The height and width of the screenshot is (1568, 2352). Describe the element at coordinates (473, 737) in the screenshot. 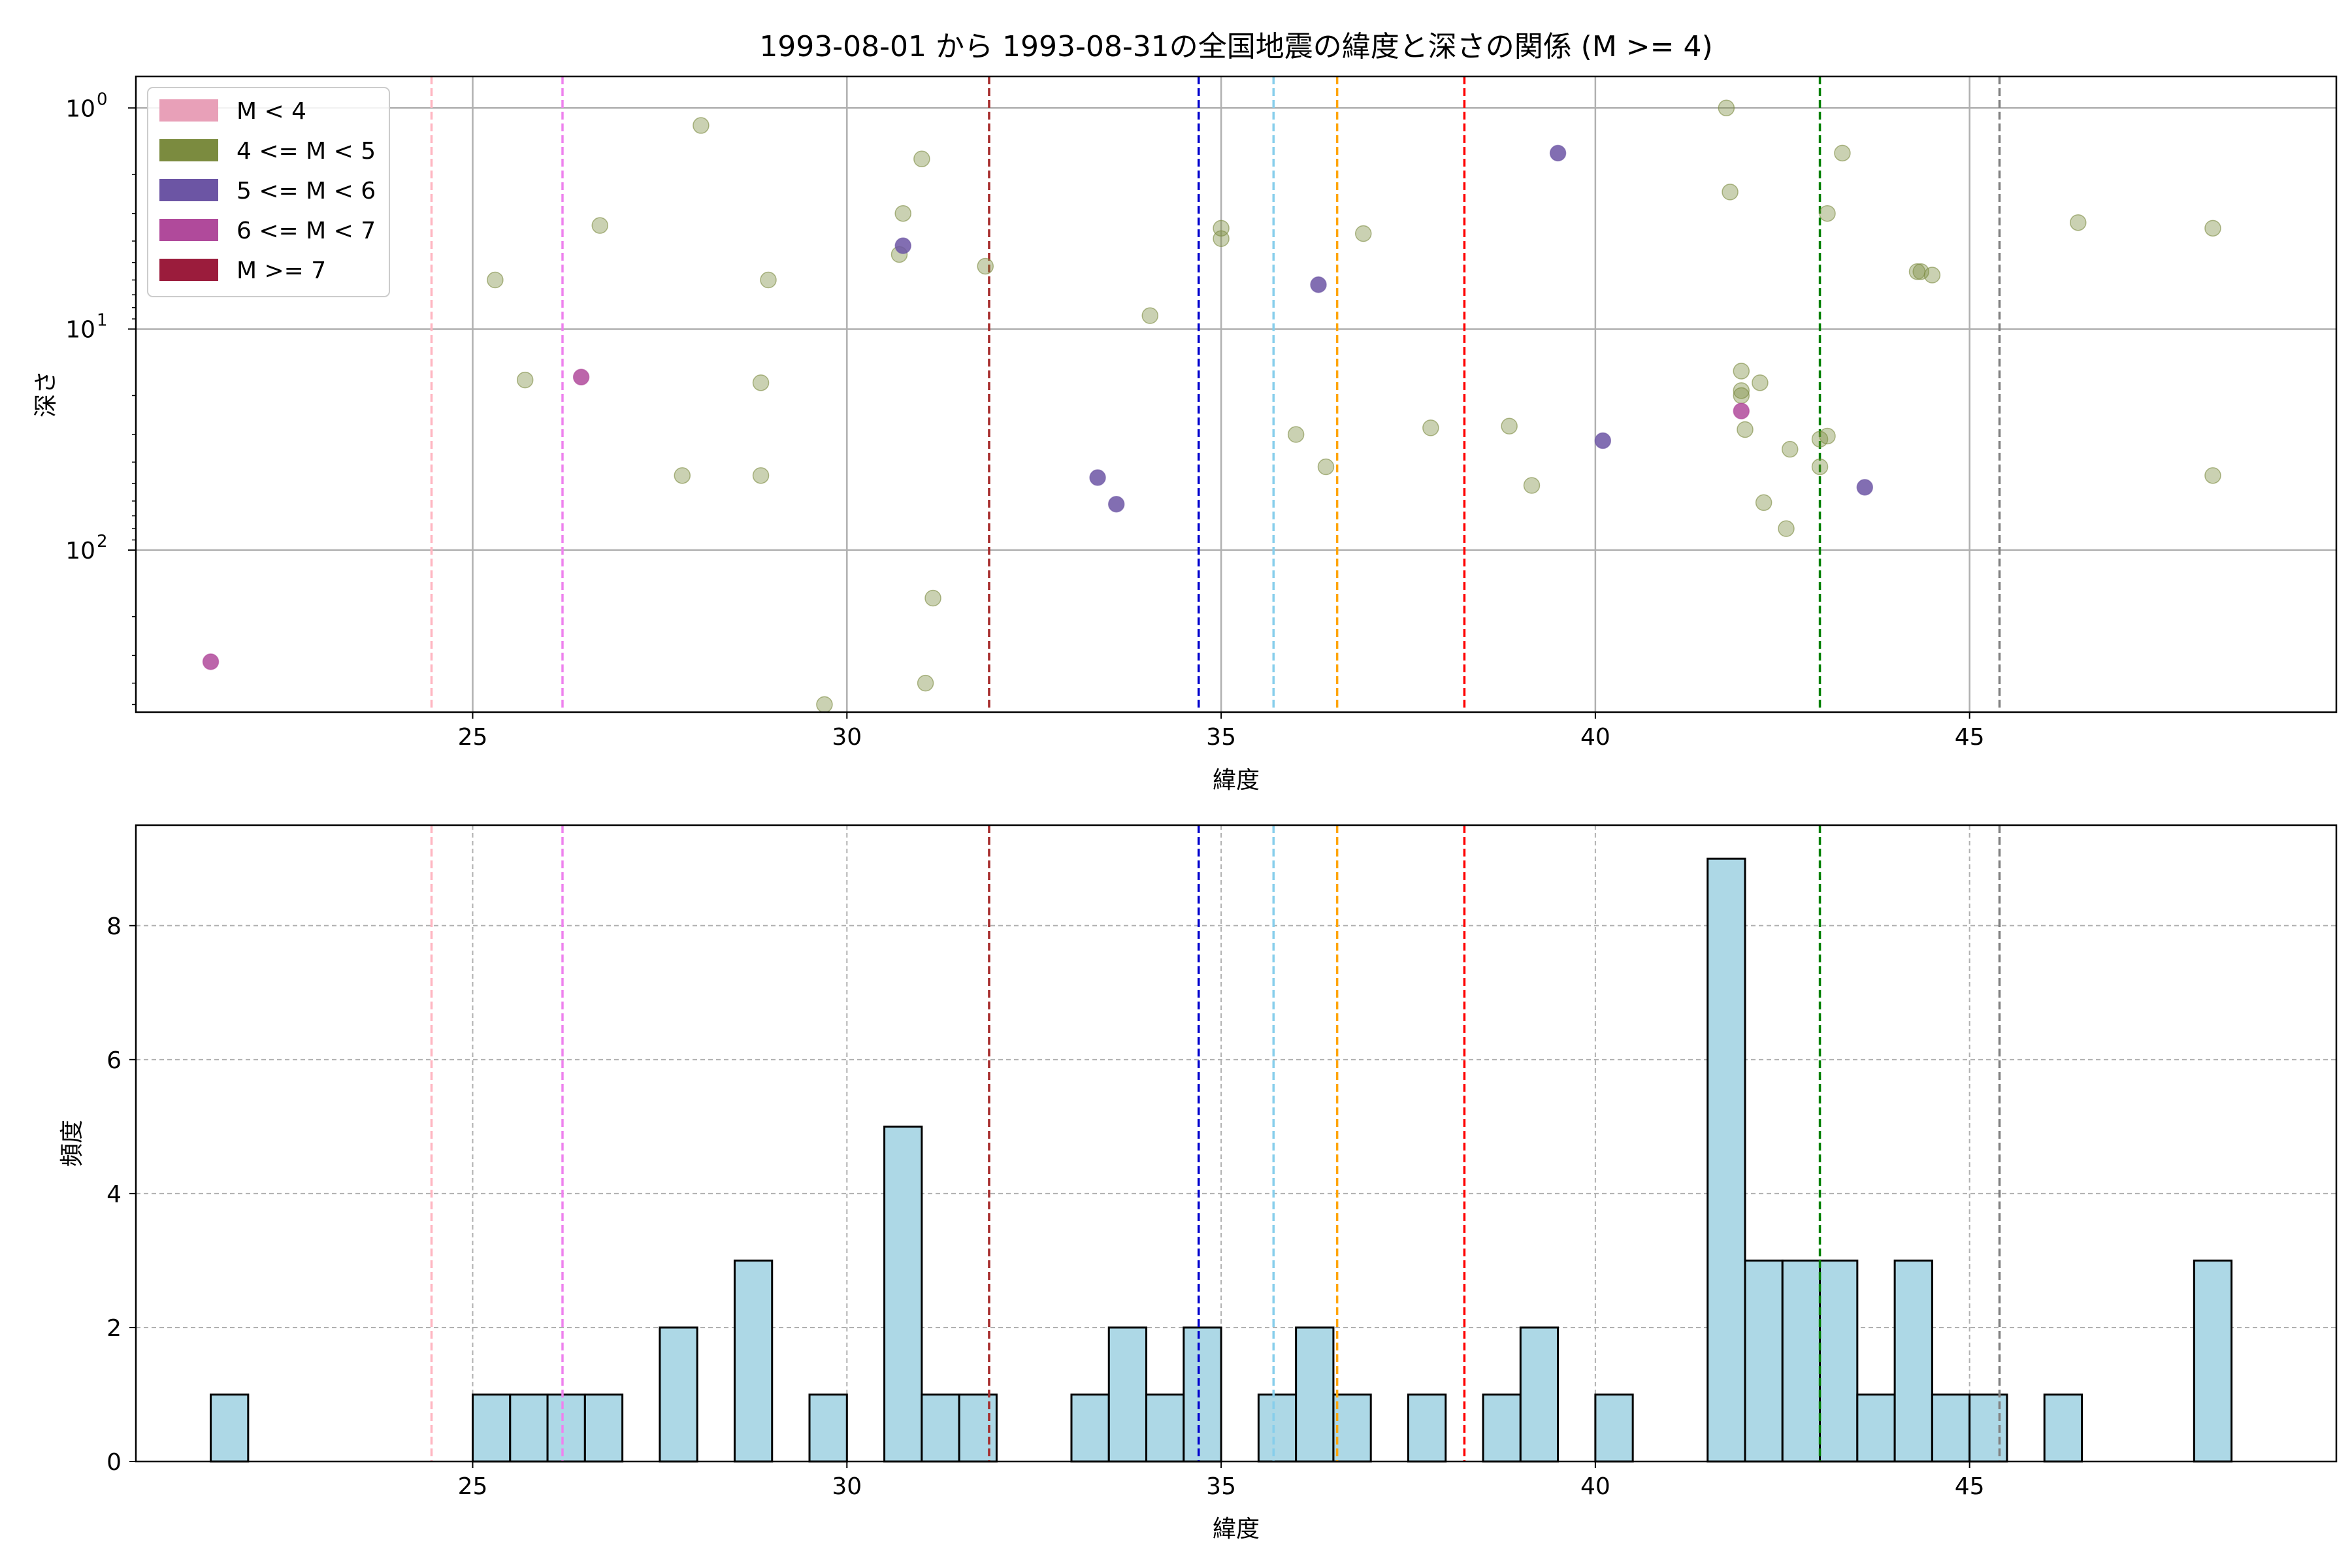

I see `top-x-tick-label: 25` at that location.